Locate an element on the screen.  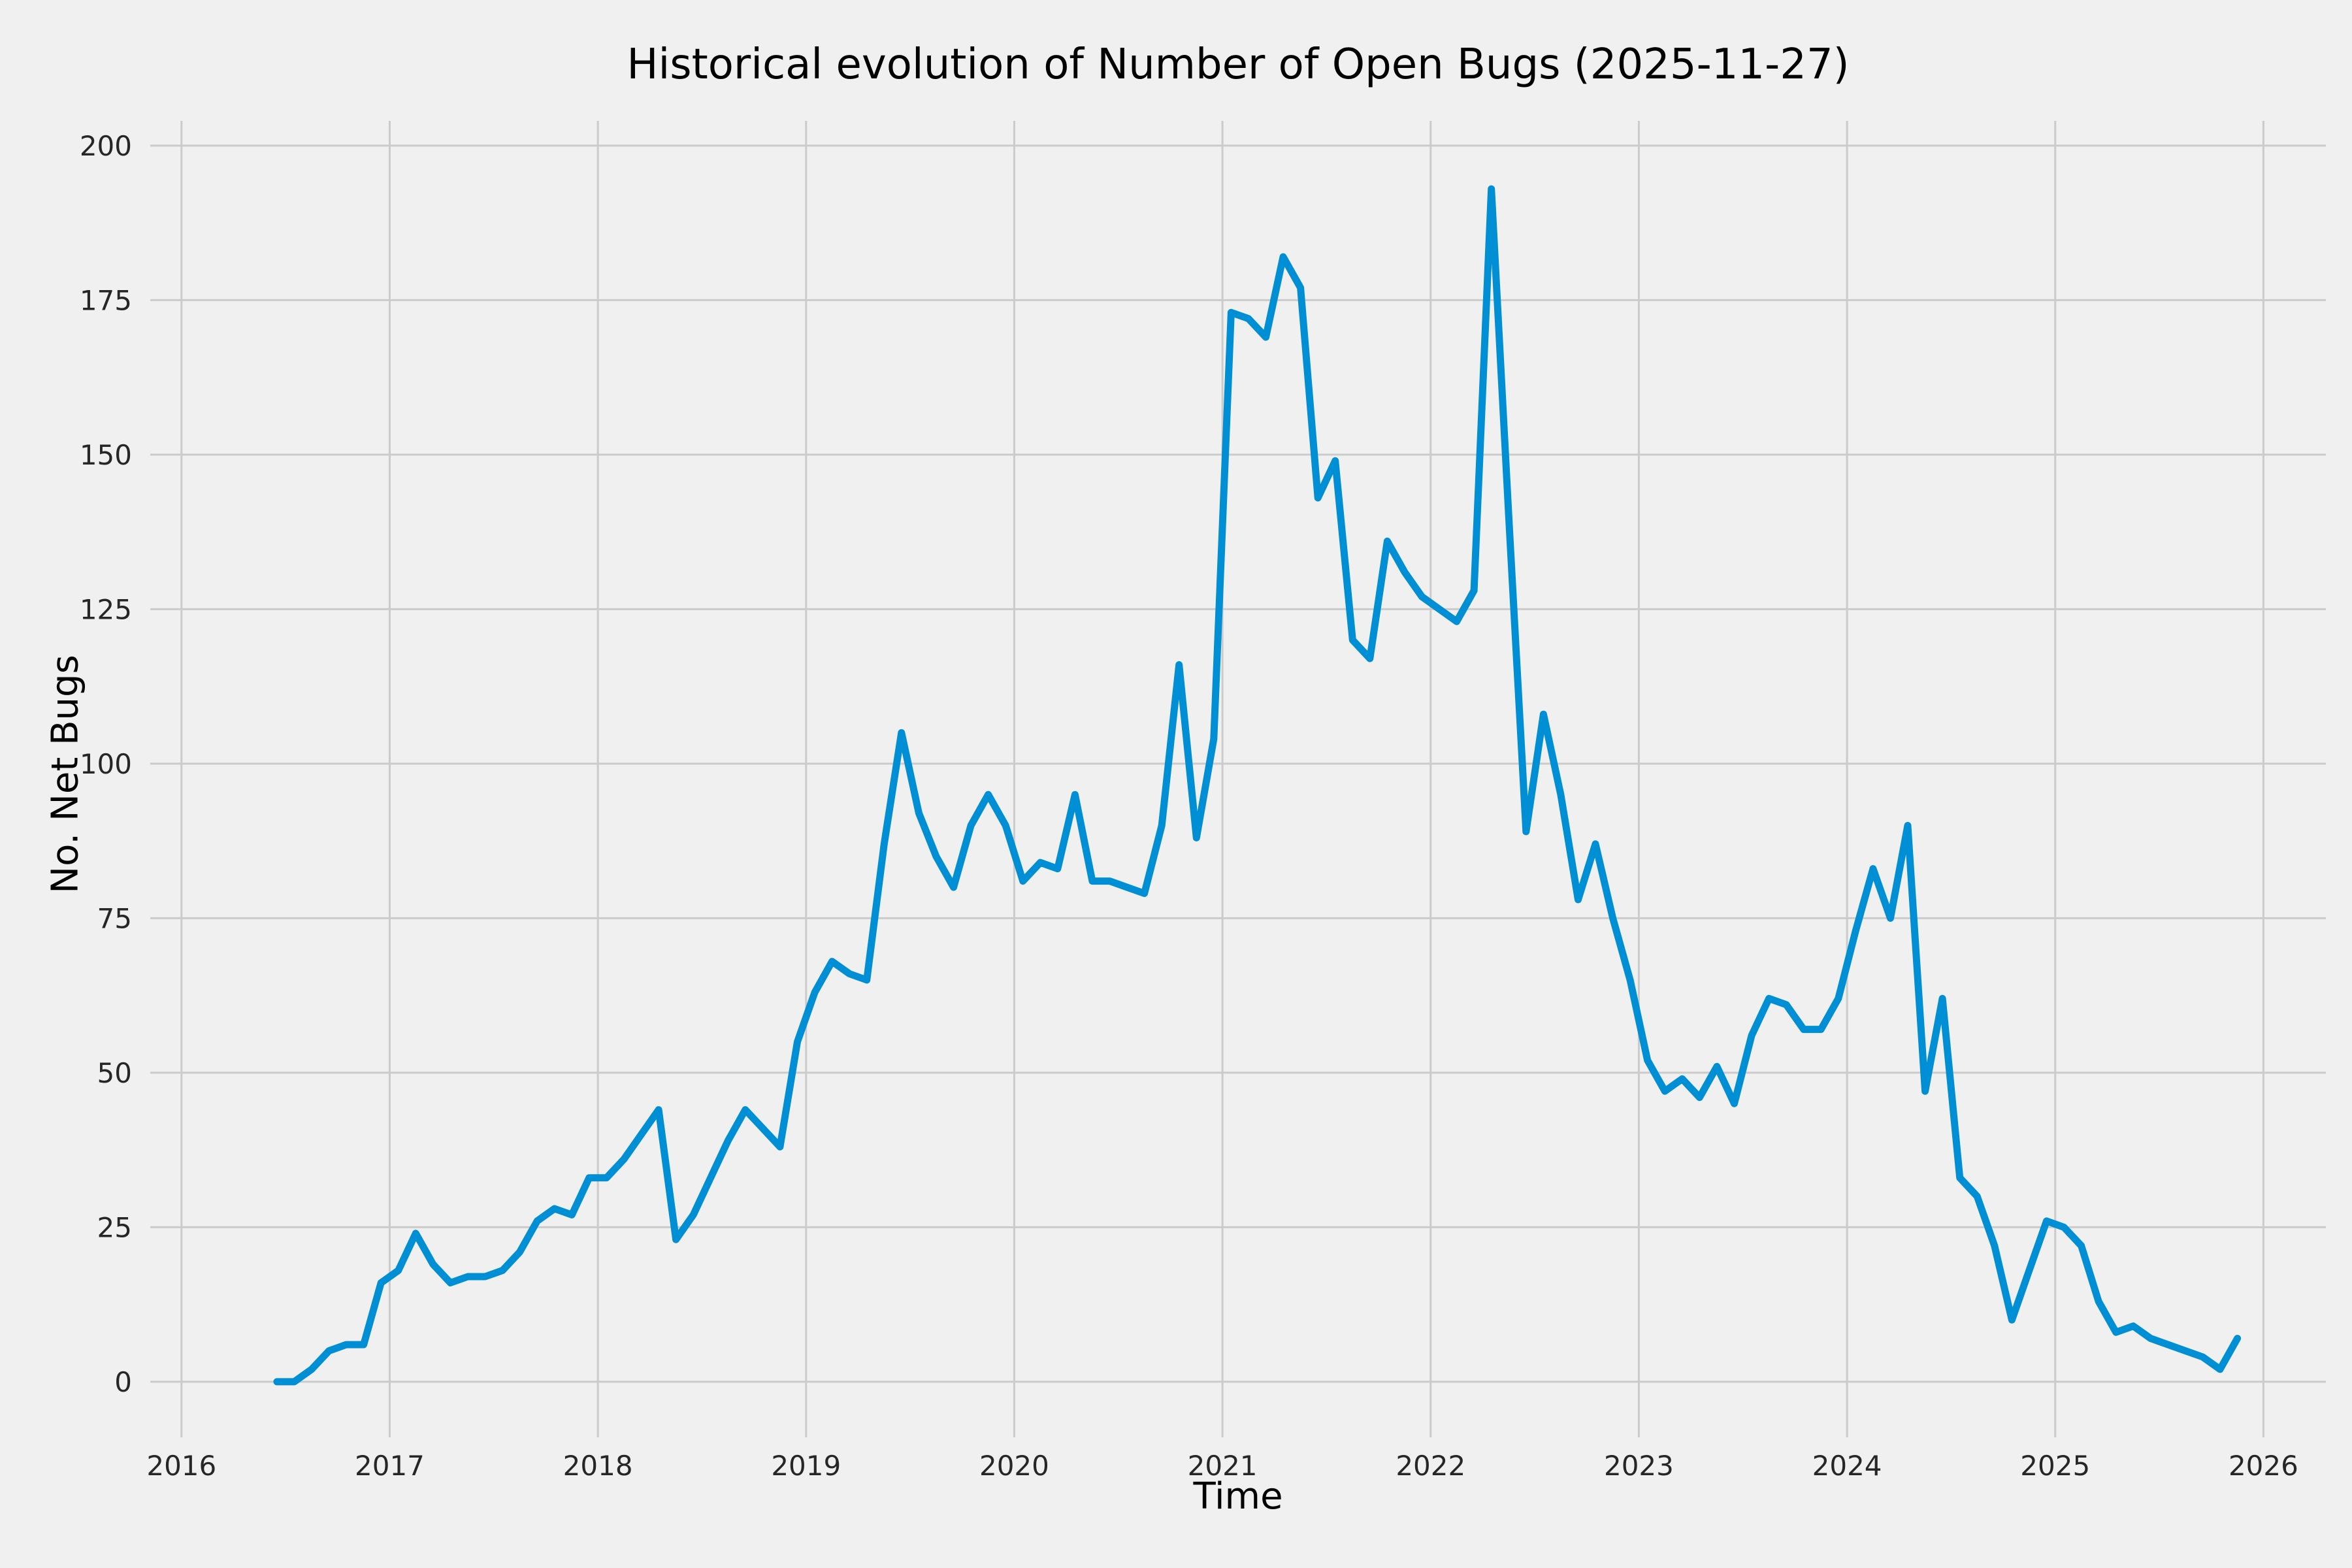
x-axis-label: Time is located at coordinates (1238, 1496).